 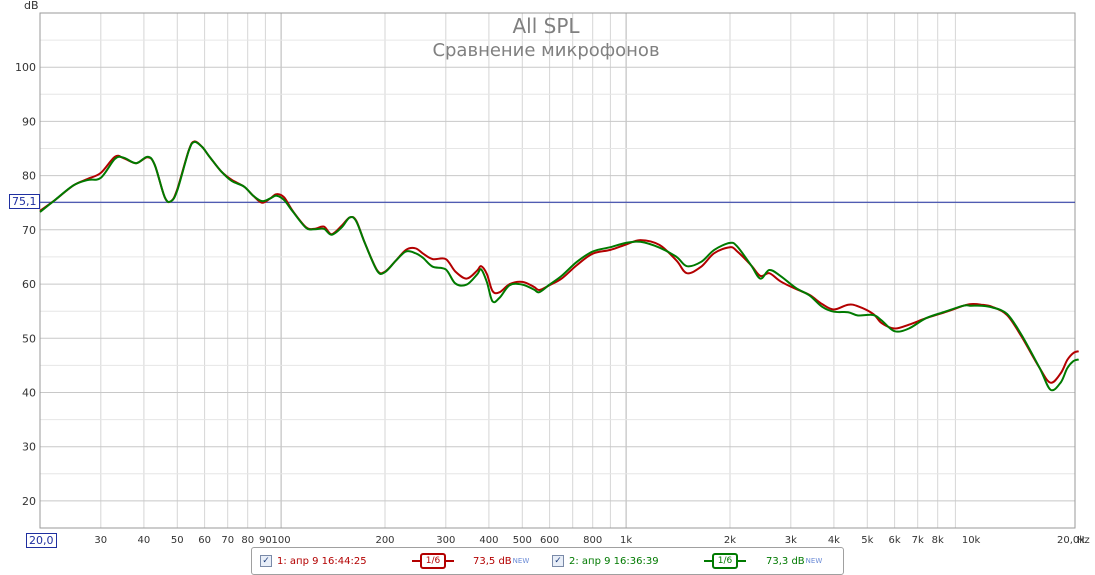 I want to click on y-tick-label: 90, so click(x=29, y=121).